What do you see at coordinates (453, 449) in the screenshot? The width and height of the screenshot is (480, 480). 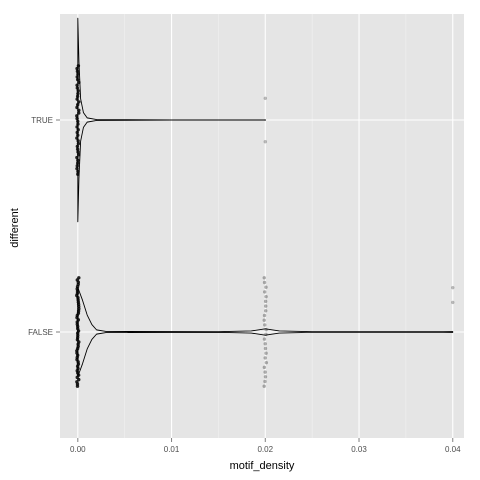 I see `x-tick-label: 0.04` at bounding box center [453, 449].